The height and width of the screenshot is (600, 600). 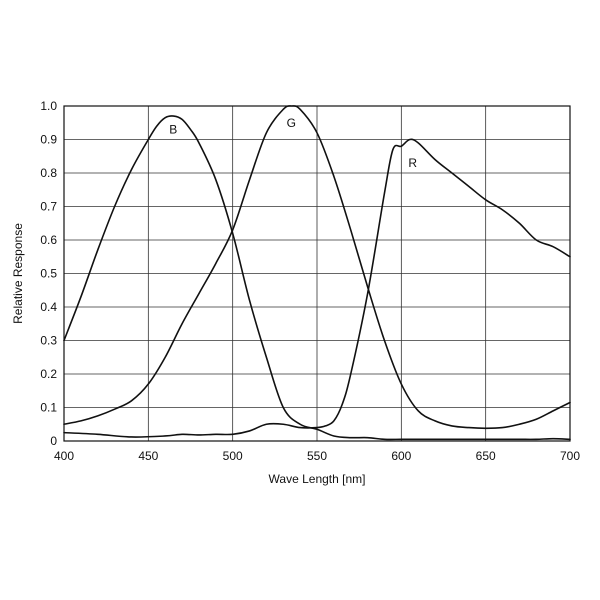 What do you see at coordinates (412, 163) in the screenshot?
I see `series-label-r: R` at bounding box center [412, 163].